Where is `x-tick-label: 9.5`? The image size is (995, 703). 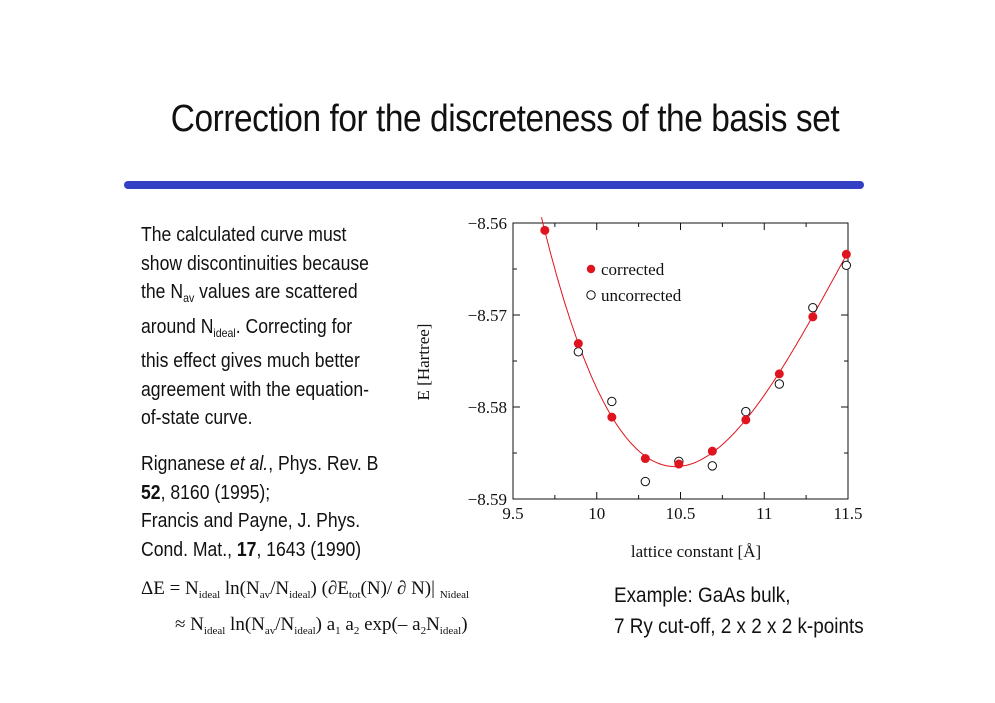 x-tick-label: 9.5 is located at coordinates (512, 513).